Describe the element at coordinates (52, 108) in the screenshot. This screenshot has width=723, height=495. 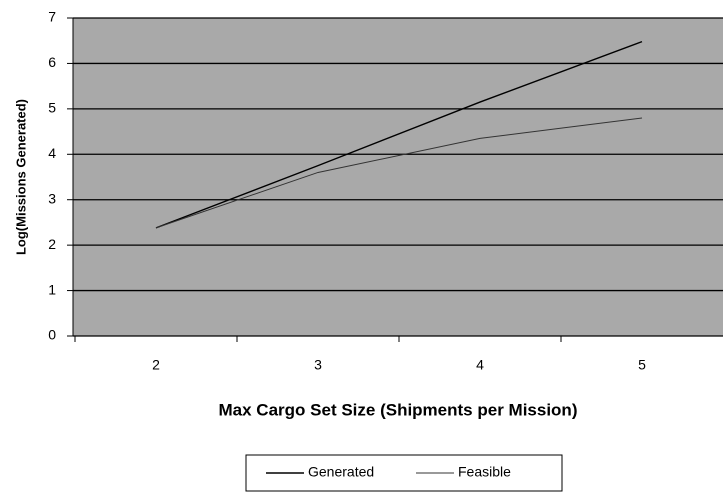
I see `y-tick-label: 5` at that location.